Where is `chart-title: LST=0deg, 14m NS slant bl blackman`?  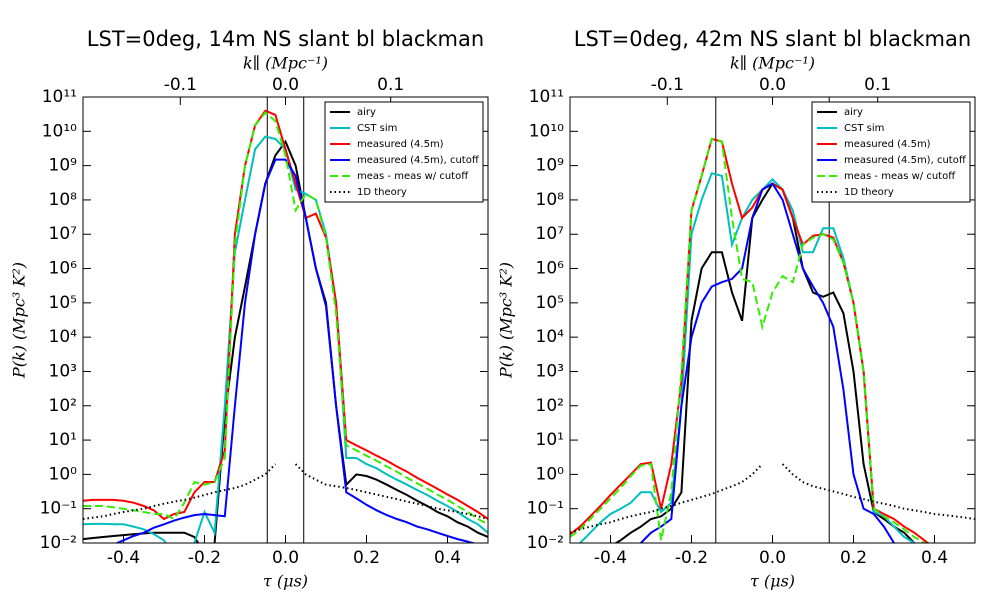
chart-title: LST=0deg, 14m NS slant bl blackman is located at coordinates (285, 39).